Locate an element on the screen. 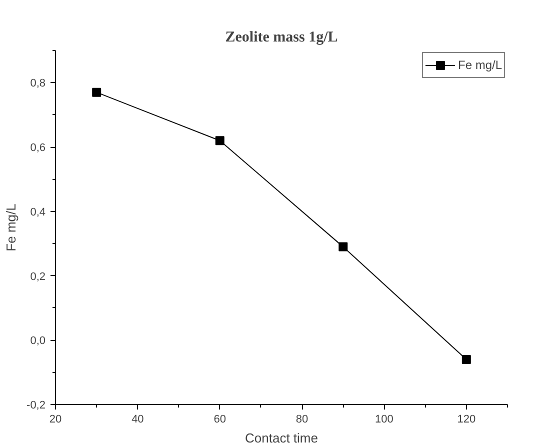 The width and height of the screenshot is (543, 448). y-tick-label: 0,8 is located at coordinates (38, 84).